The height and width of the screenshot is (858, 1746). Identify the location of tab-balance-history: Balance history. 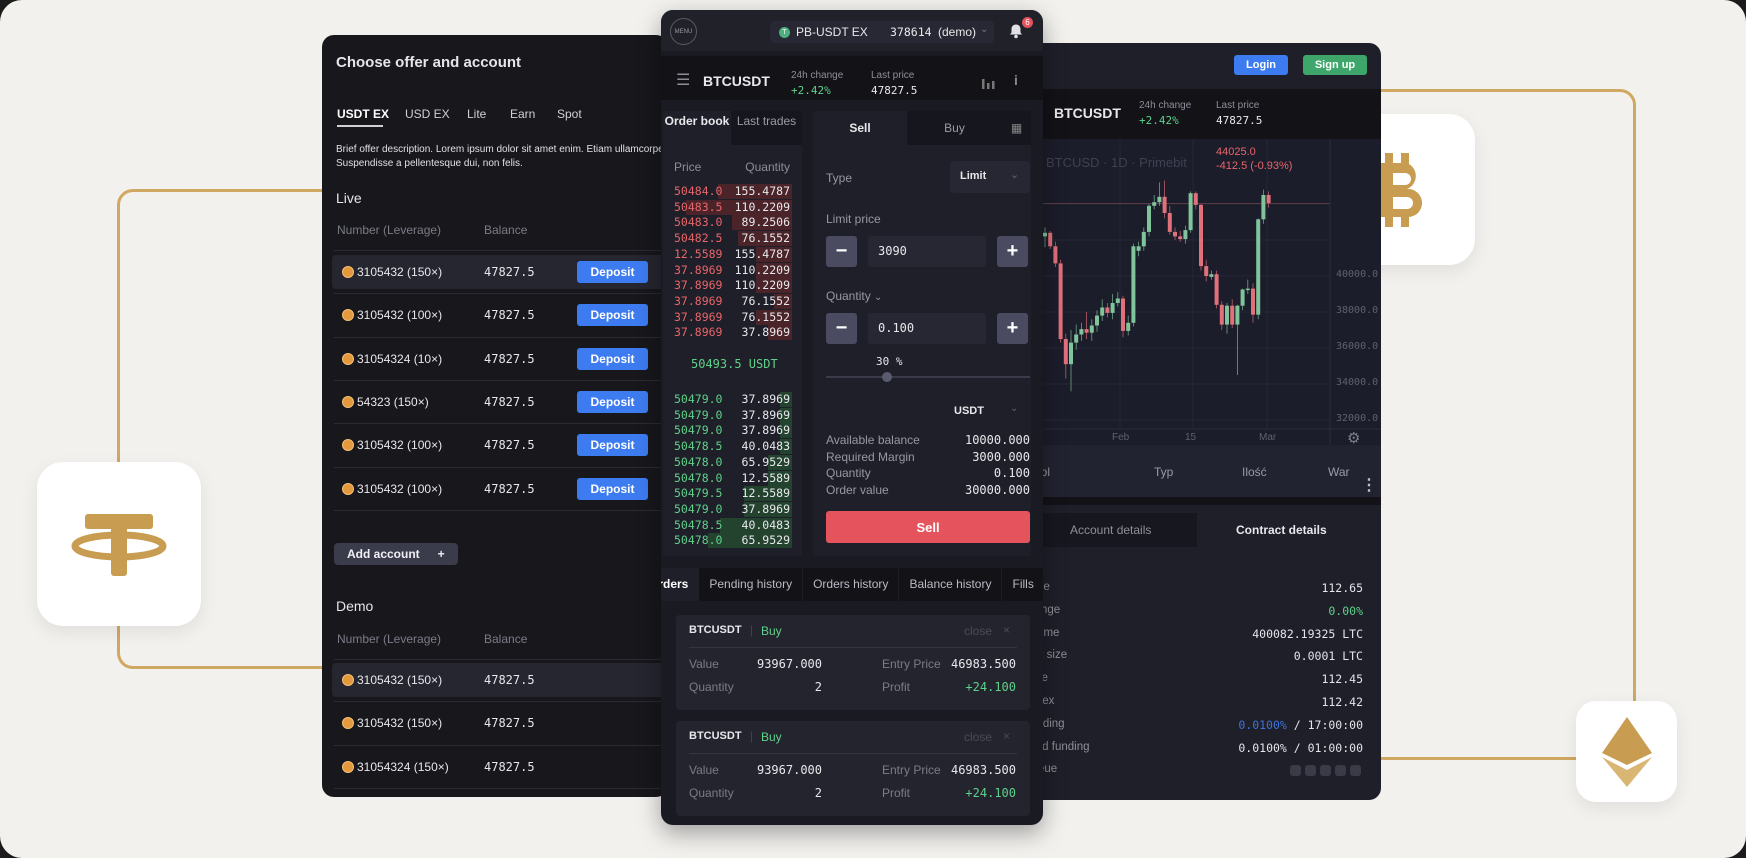
(951, 584).